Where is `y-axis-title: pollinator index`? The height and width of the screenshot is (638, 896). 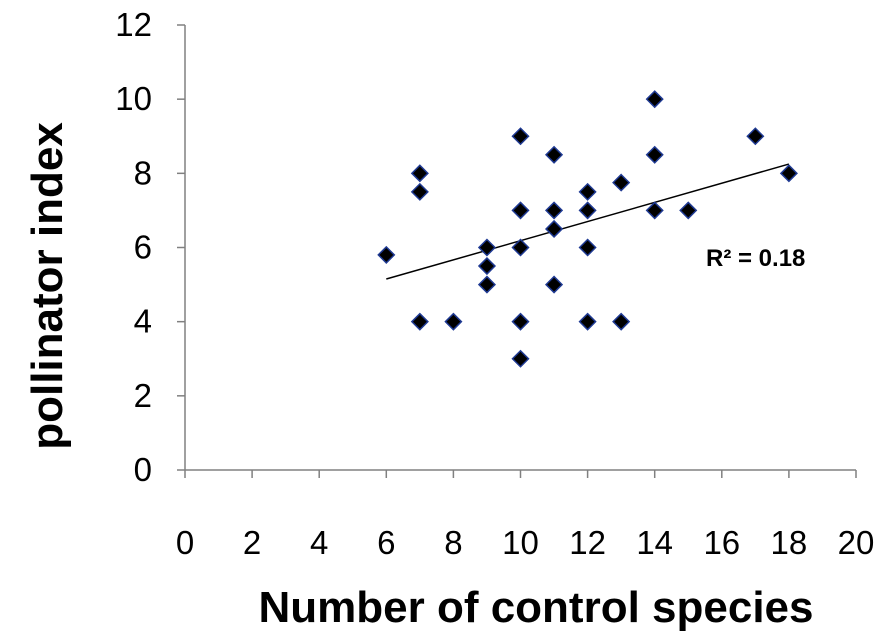
y-axis-title: pollinator index is located at coordinates (47, 286).